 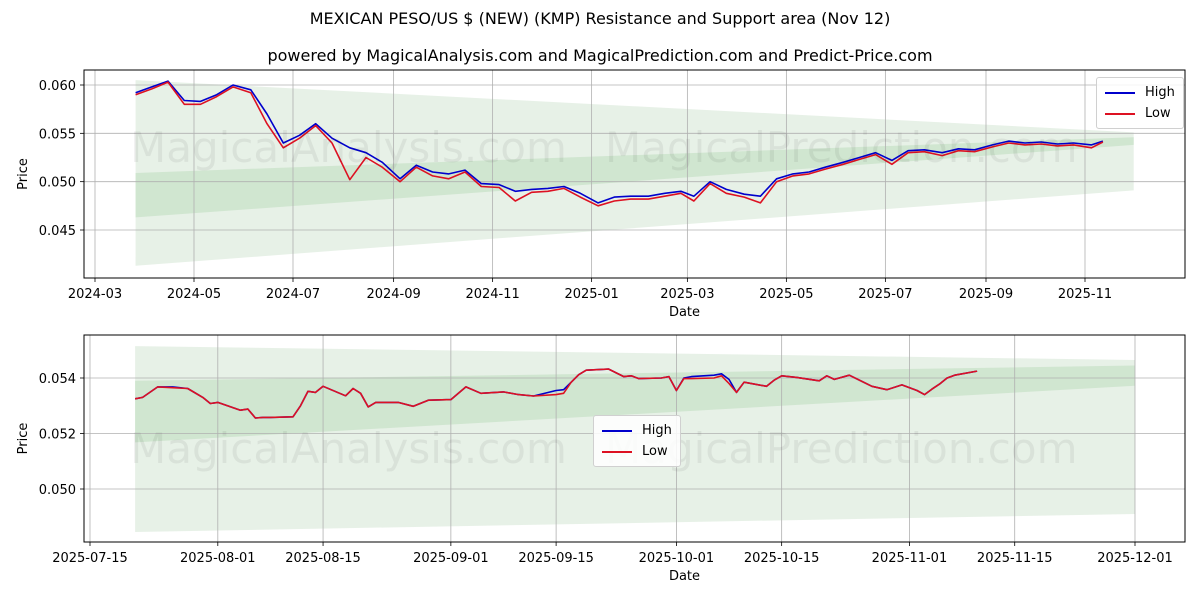 I want to click on x-tick-label: 2025-09-01, so click(x=451, y=558).